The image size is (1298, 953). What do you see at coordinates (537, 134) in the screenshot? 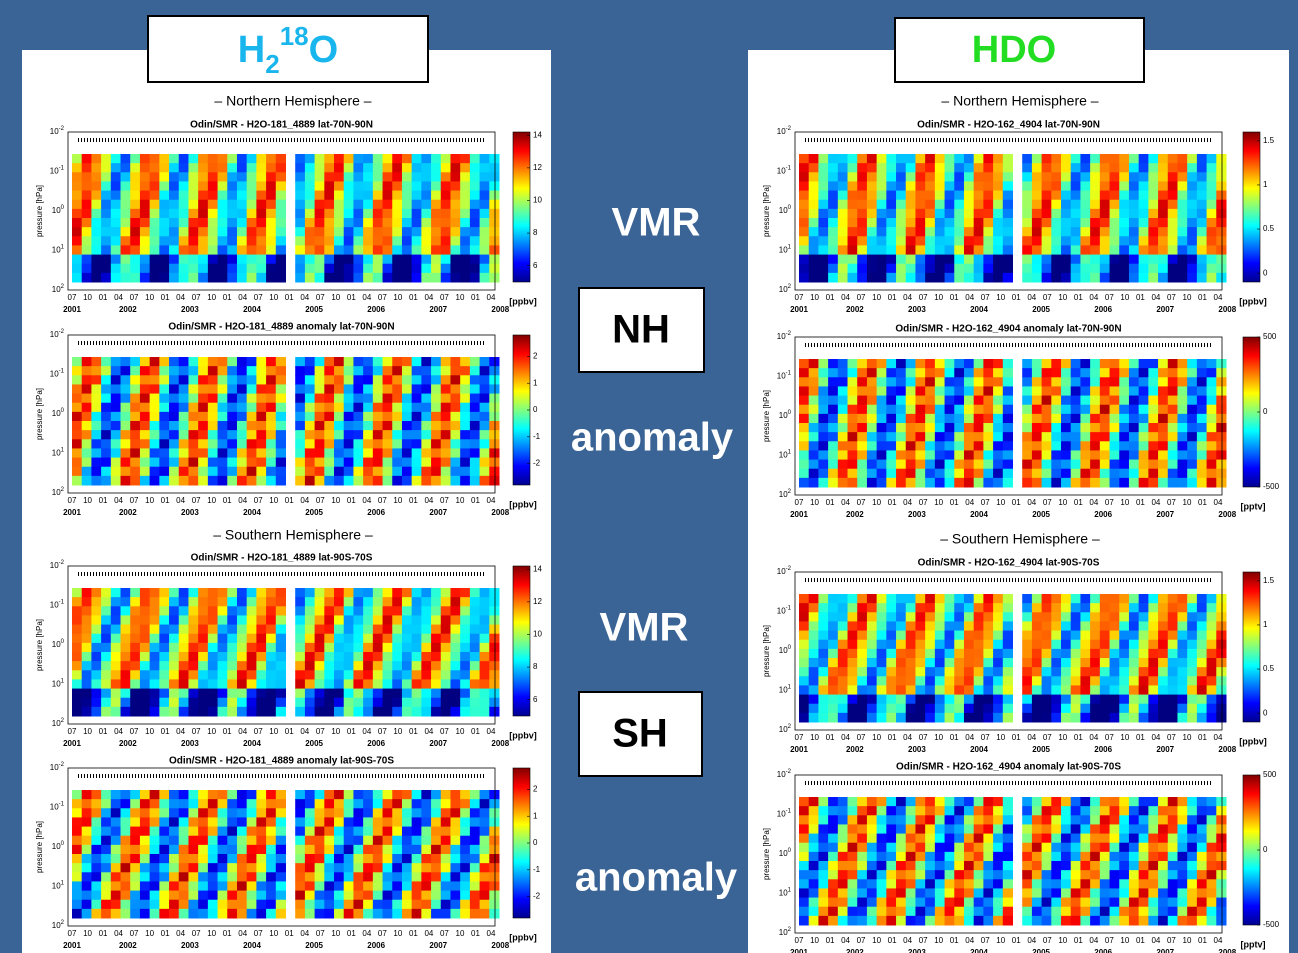
I see `colorbar-tick-label: 14` at bounding box center [537, 134].